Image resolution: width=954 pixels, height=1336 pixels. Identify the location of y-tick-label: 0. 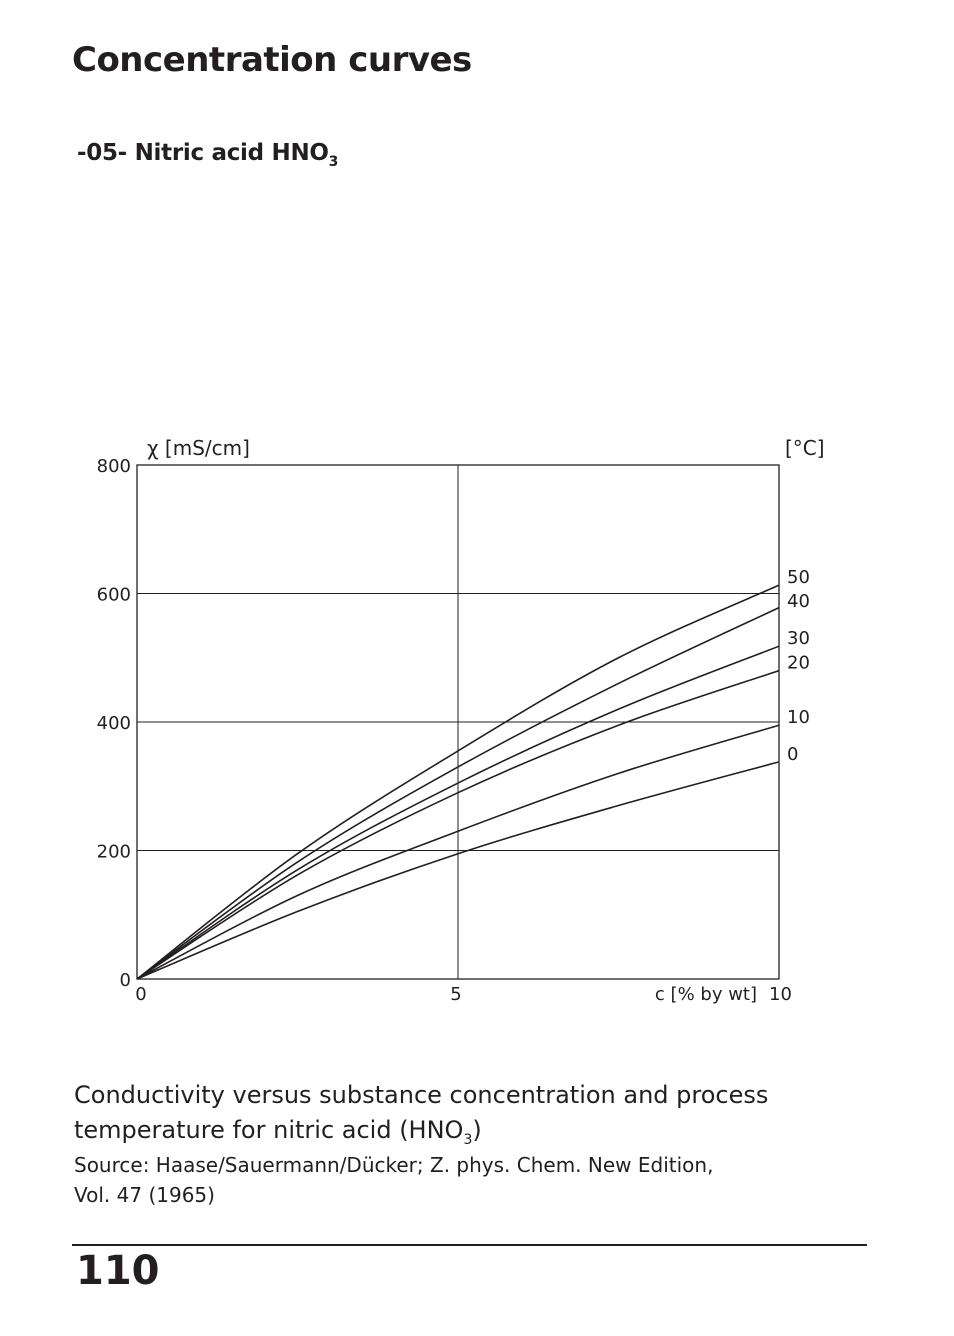
(125, 980).